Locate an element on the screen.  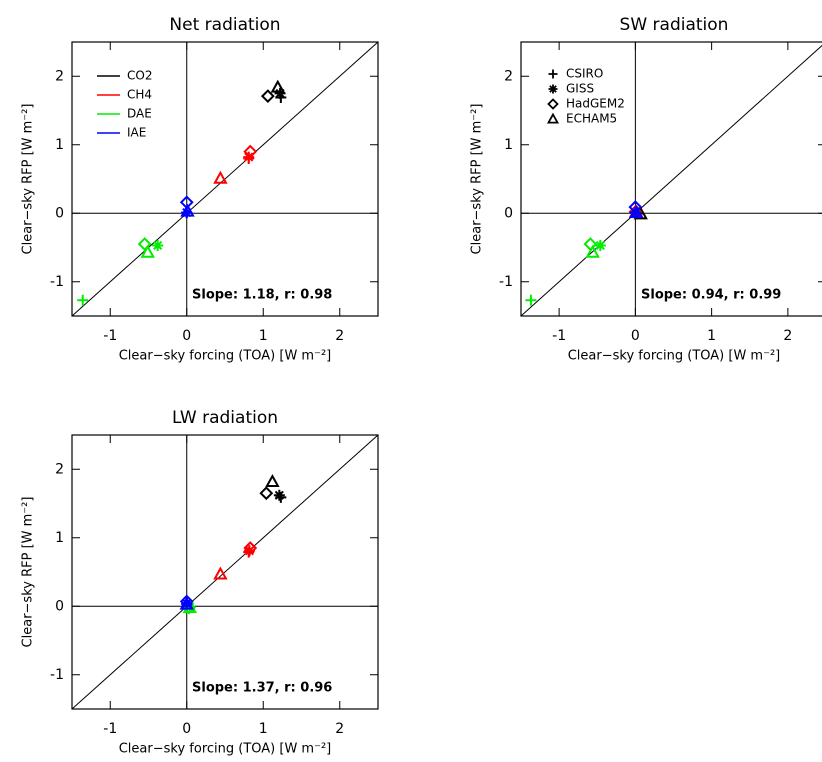
legend-label: DAE is located at coordinates (139, 114).